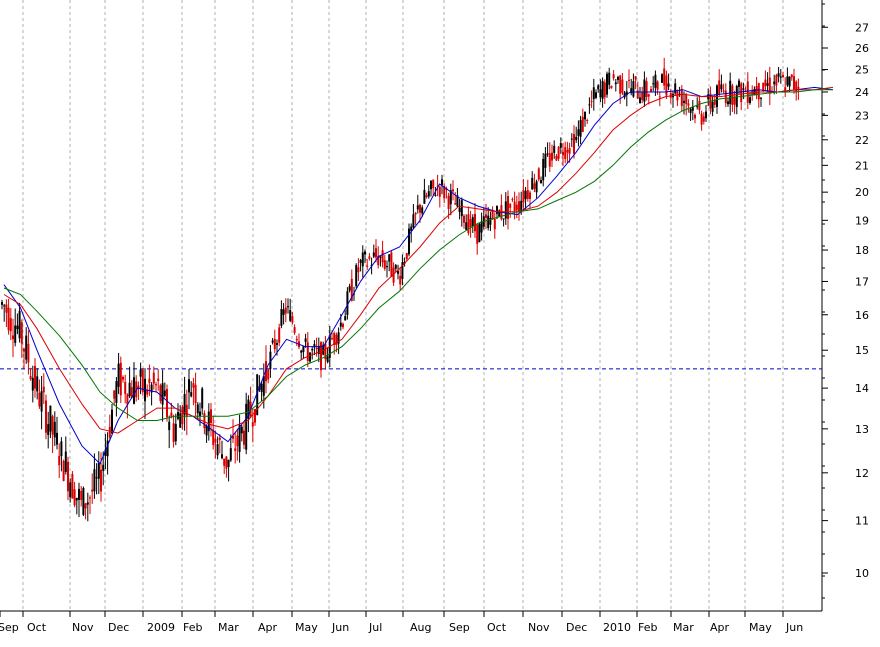  What do you see at coordinates (862, 573) in the screenshot?
I see `y-tick-label: 10` at bounding box center [862, 573].